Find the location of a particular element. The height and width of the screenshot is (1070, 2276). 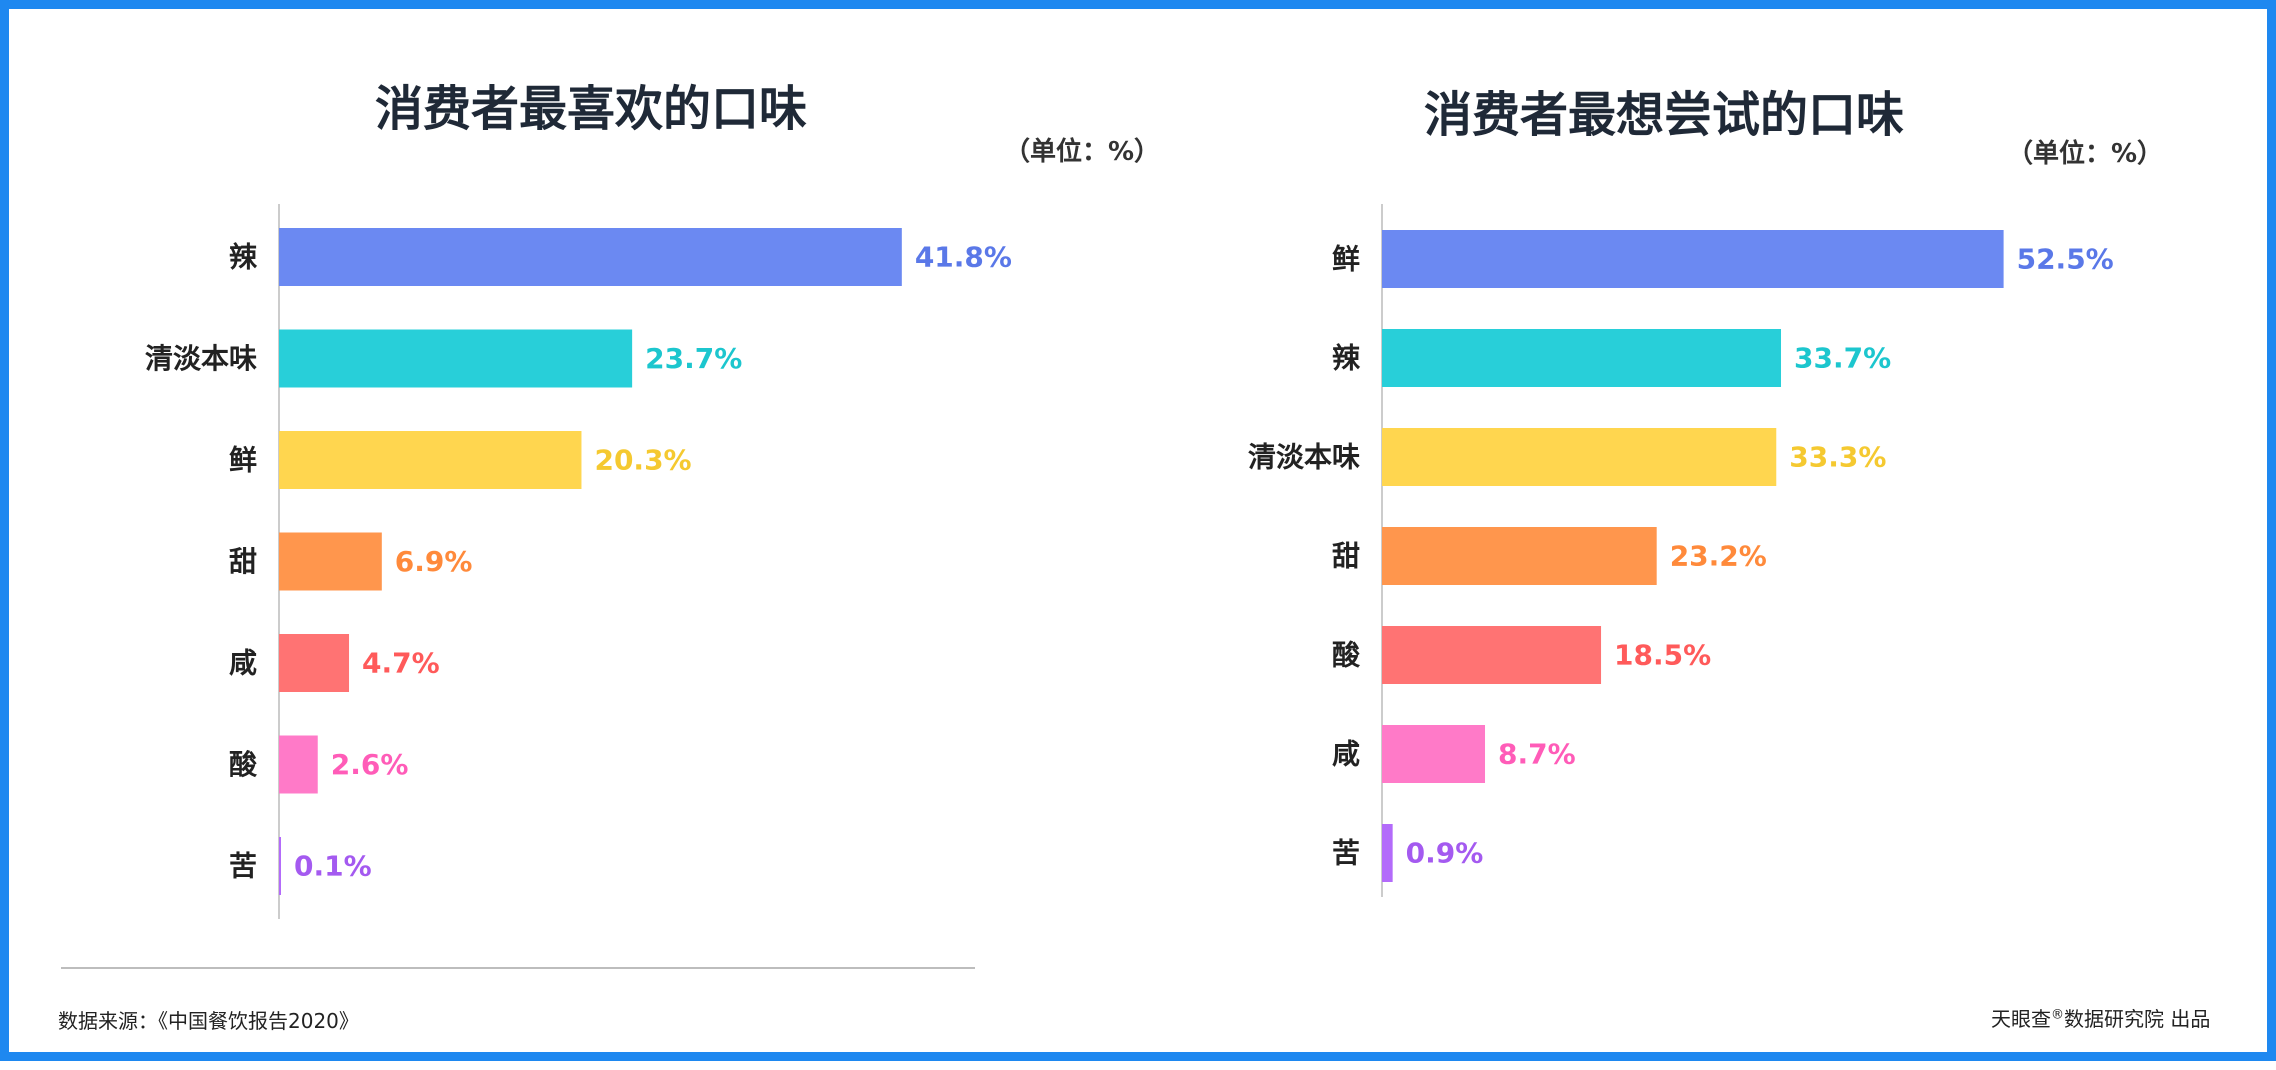

data-source: 数据来源：《中国餐饮报告2020》 is located at coordinates (208, 1021).